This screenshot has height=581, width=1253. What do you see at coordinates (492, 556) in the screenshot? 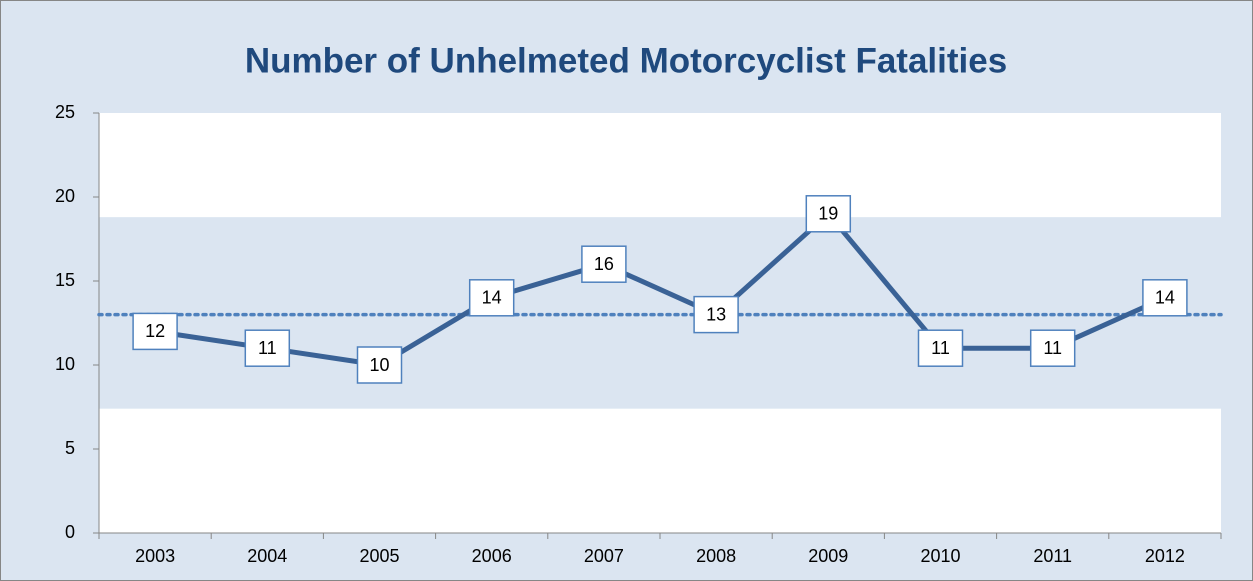
I see `x-tick-label: 2006` at bounding box center [492, 556].